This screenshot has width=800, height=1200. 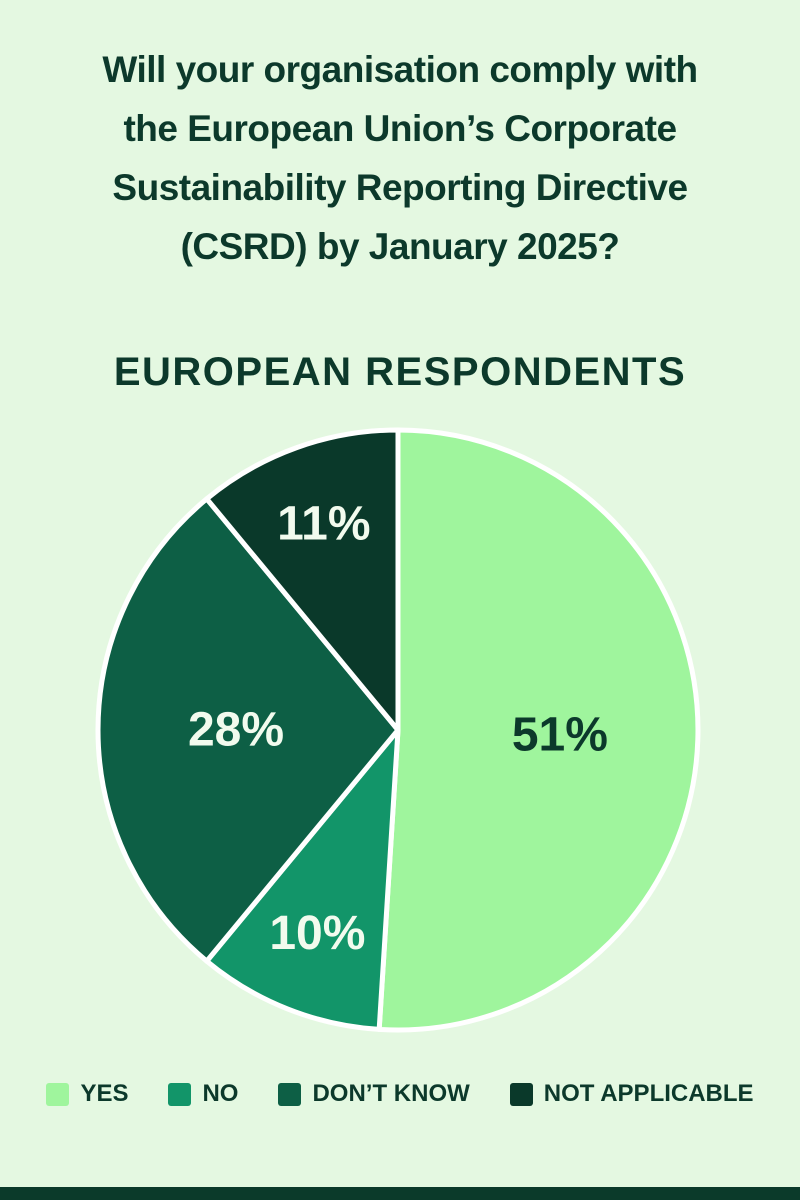 I want to click on legend-item-yes: YES, so click(x=87, y=1094).